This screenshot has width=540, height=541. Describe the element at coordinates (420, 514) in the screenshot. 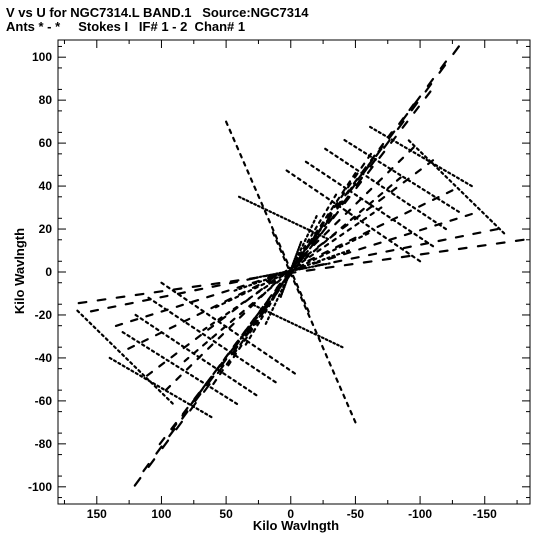

I see `x-tick-label: -100` at that location.